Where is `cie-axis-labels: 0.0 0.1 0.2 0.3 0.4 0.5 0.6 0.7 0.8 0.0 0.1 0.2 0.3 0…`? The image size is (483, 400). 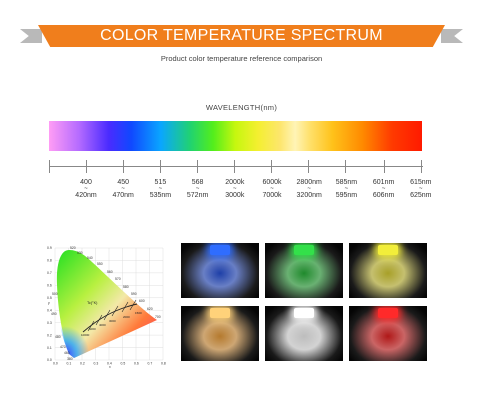 cie-axis-labels: 0.0 0.1 0.2 0.3 0.4 0.5 0.6 0.7 0.8 0.0 0.1 0.2 0.3 0… is located at coordinates (106, 307).